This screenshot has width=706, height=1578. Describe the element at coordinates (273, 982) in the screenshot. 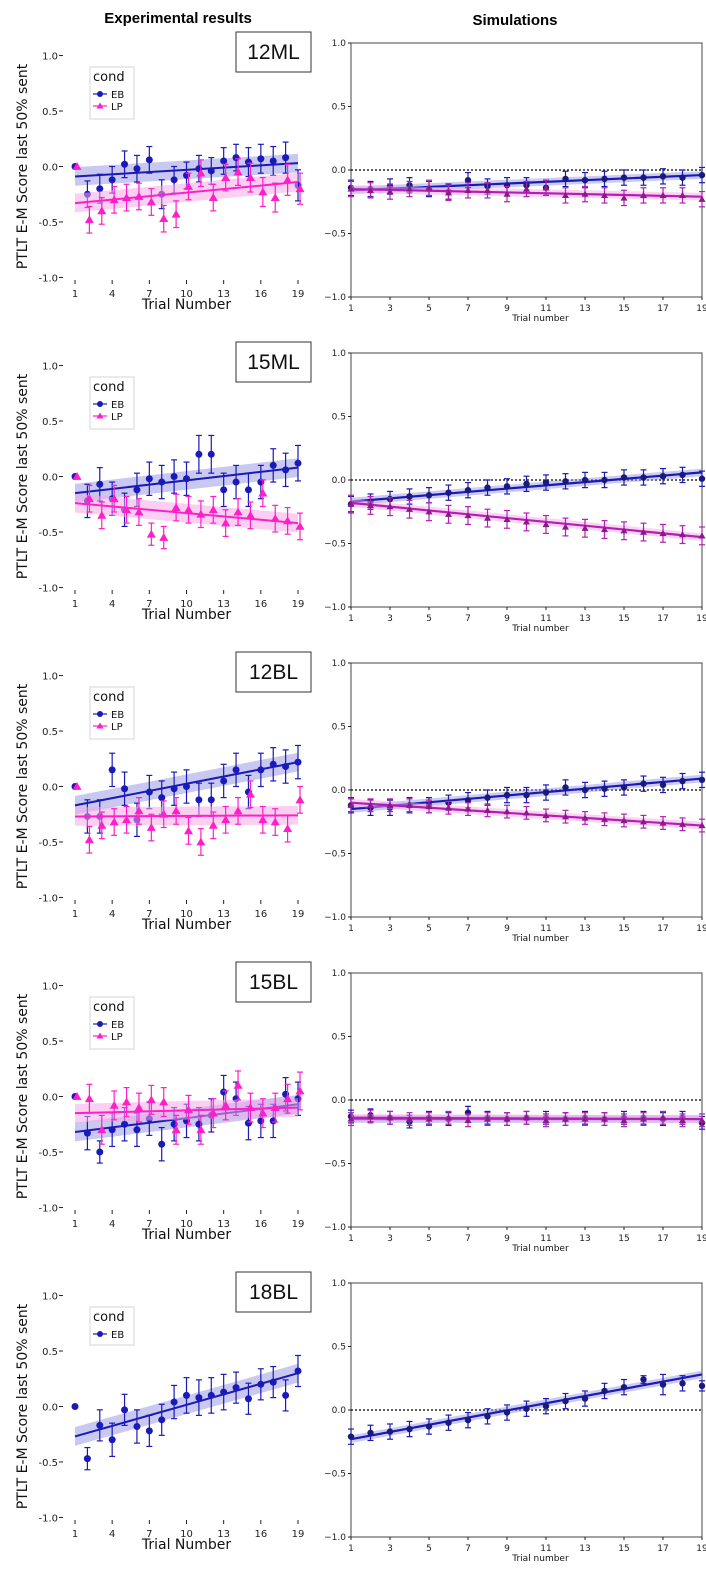

I see `condition-label: 15BL` at that location.